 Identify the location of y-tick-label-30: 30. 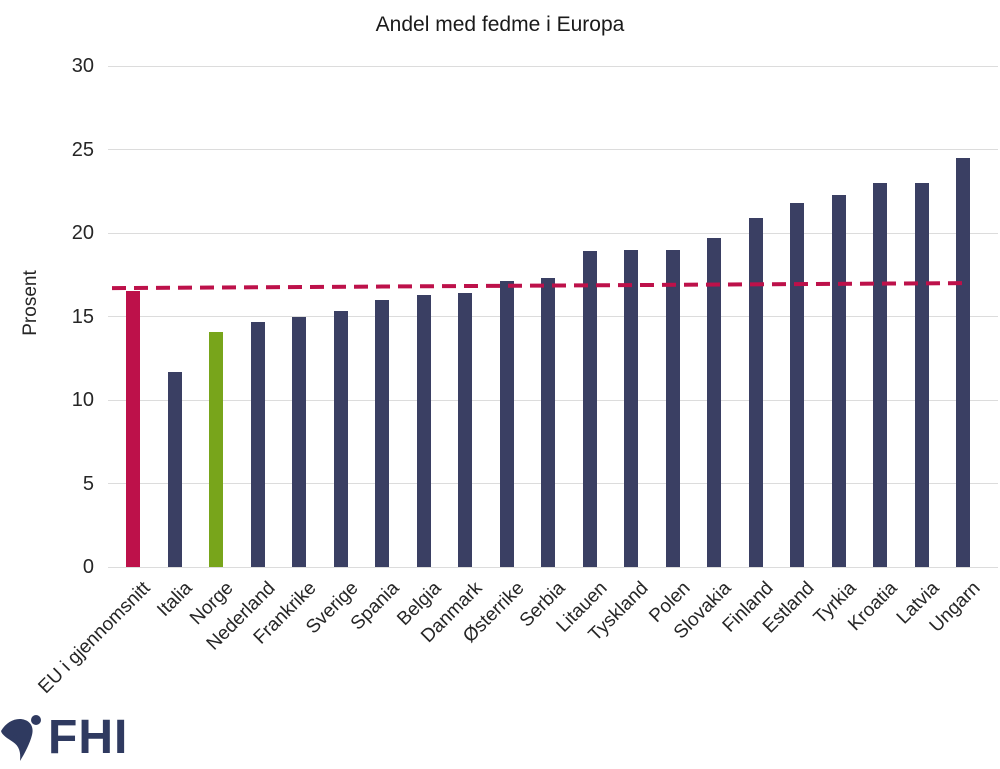
(82, 66).